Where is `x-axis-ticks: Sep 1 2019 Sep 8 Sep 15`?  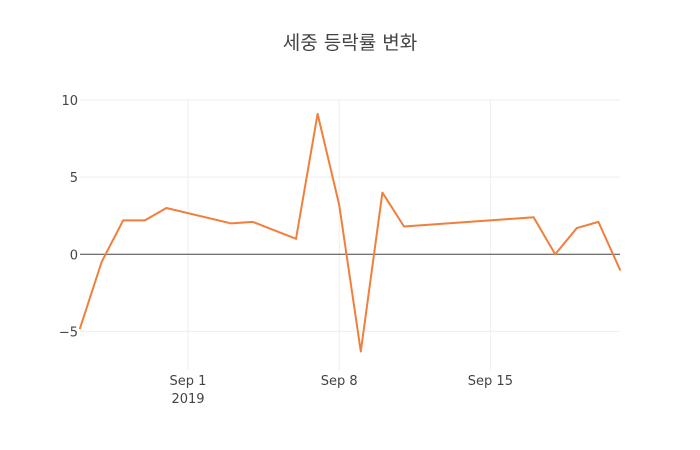
x-axis-ticks: Sep 1 2019 Sep 8 Sep 15 is located at coordinates (341, 390).